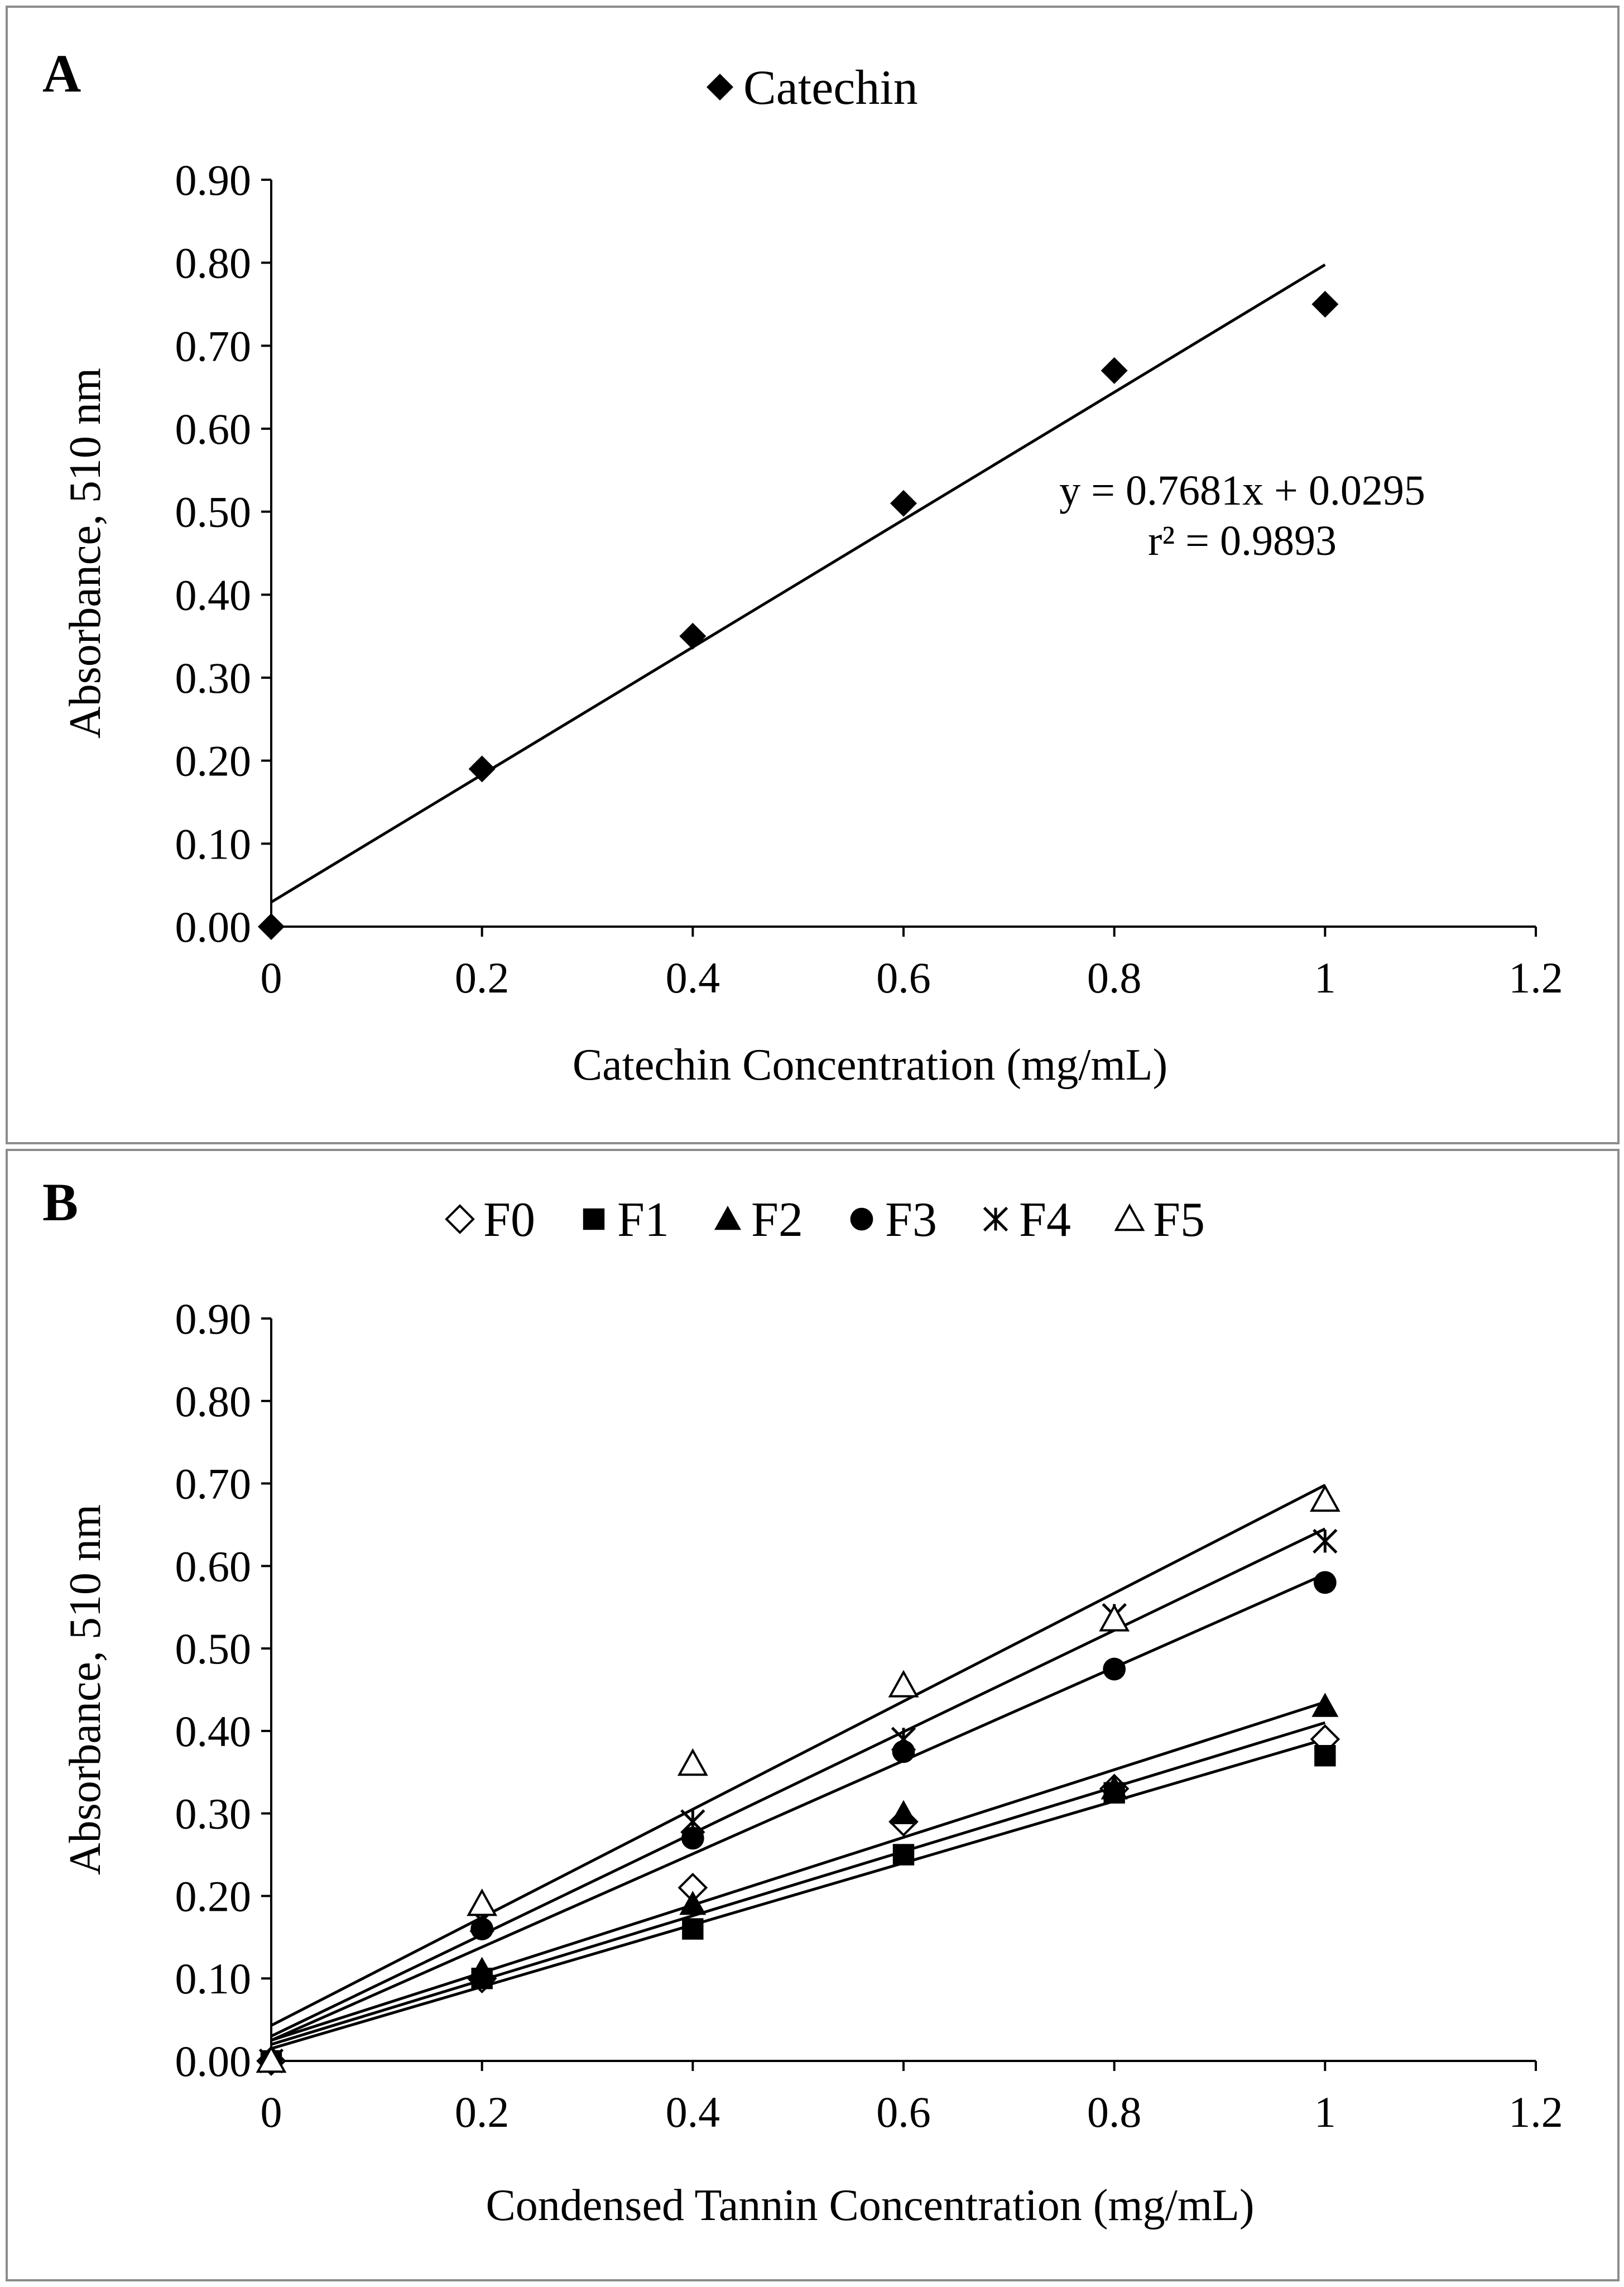 Image resolution: width=1624 pixels, height=2287 pixels. What do you see at coordinates (1242, 490) in the screenshot?
I see `regression-equation: y = 0.7681x + 0.0295` at bounding box center [1242, 490].